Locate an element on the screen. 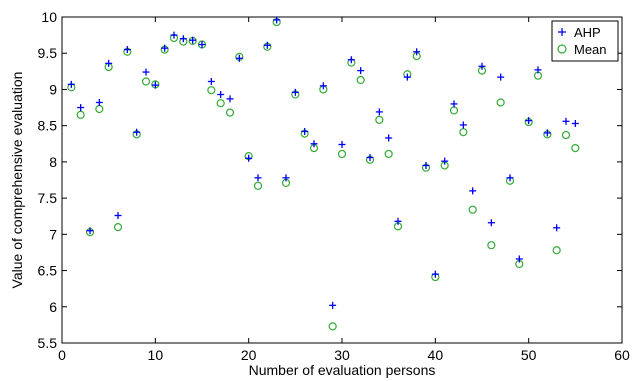 The width and height of the screenshot is (632, 381). y-tick-label: 7.5 is located at coordinates (48, 198).